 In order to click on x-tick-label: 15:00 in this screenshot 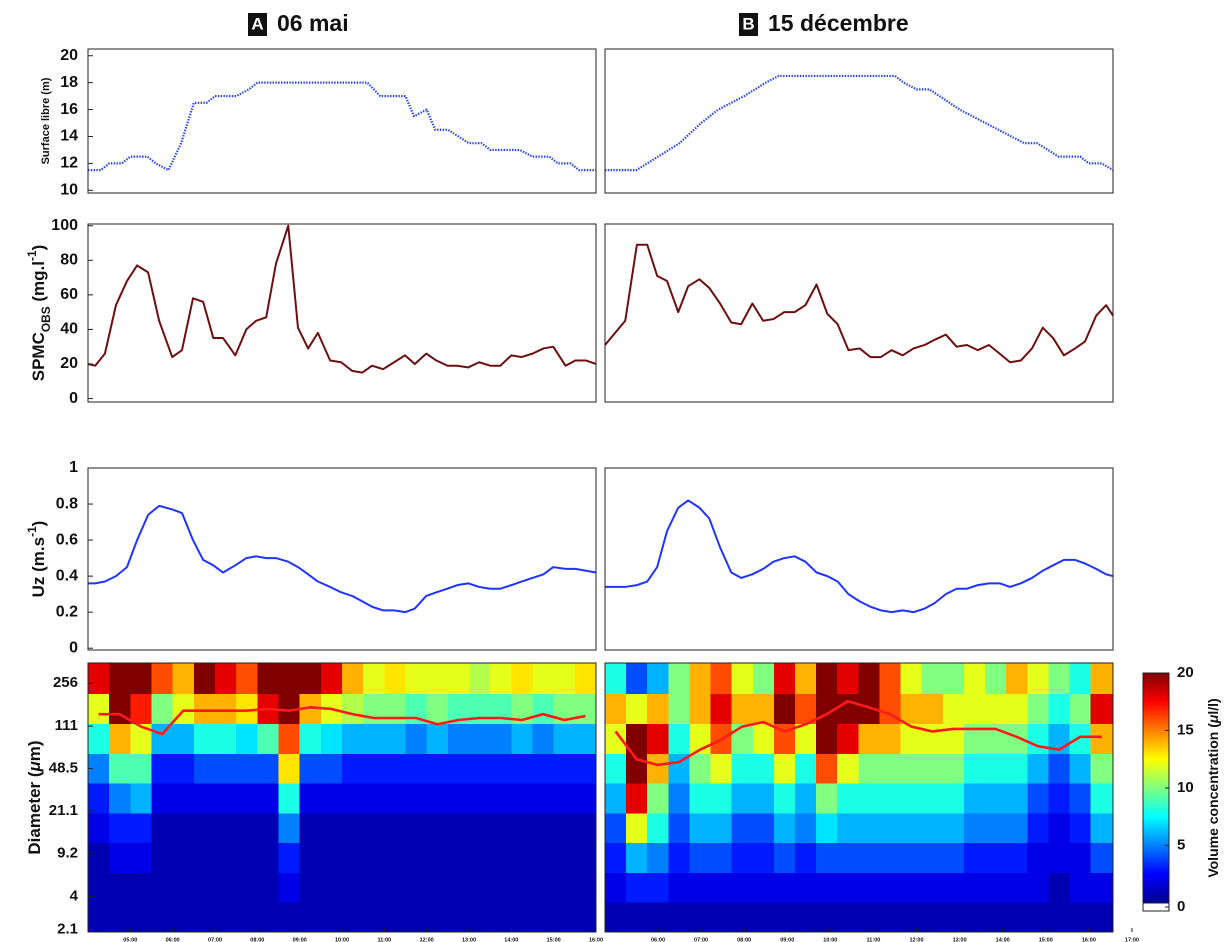, I will do `click(554, 939)`.